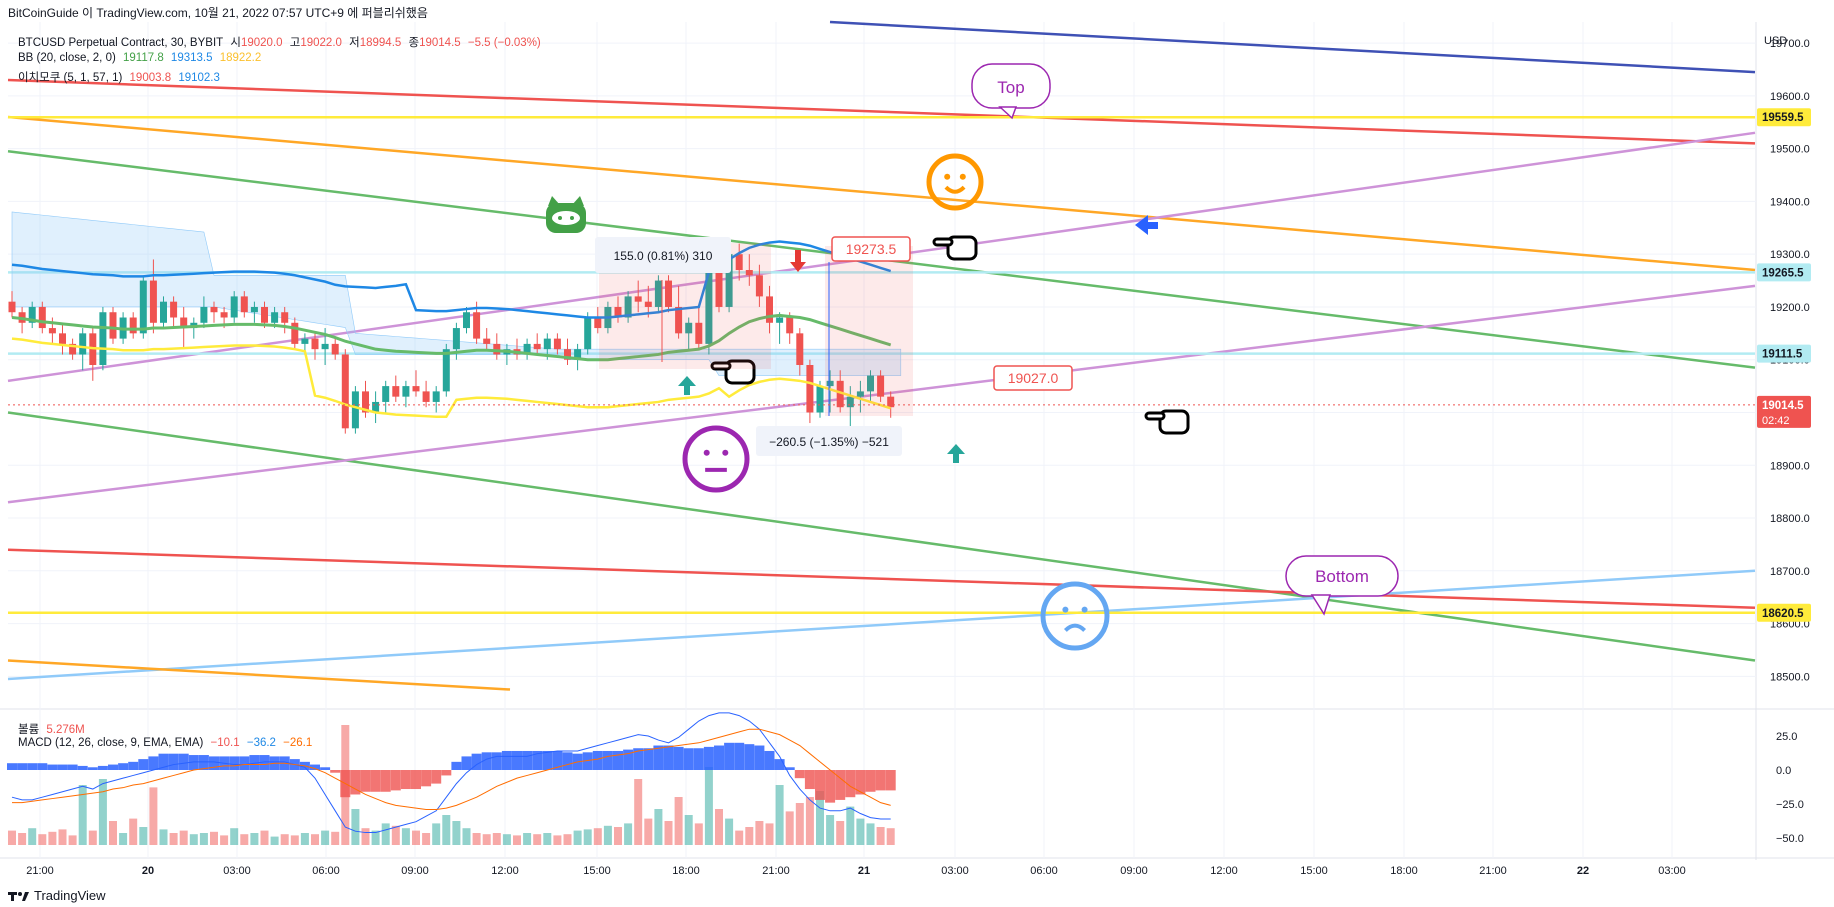  Describe the element at coordinates (1342, 576) in the screenshot. I see `bottom-label: Bottom` at that location.